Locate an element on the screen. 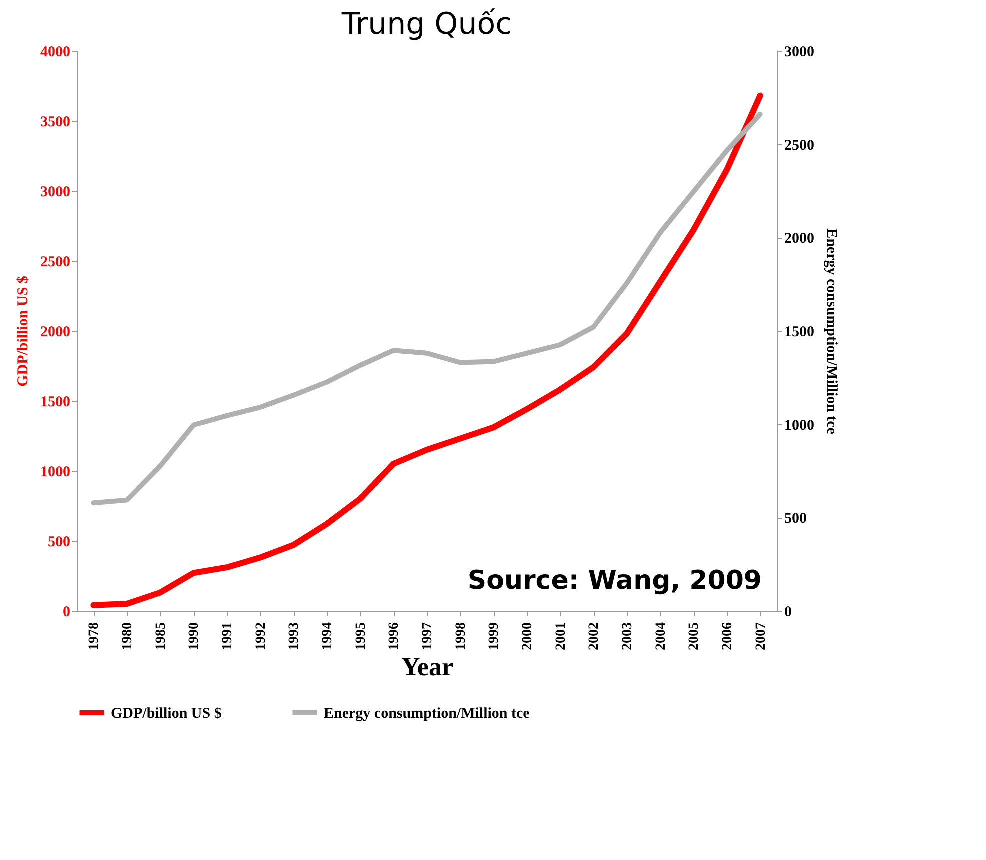  x-tick-label: 1993 is located at coordinates (294, 636).